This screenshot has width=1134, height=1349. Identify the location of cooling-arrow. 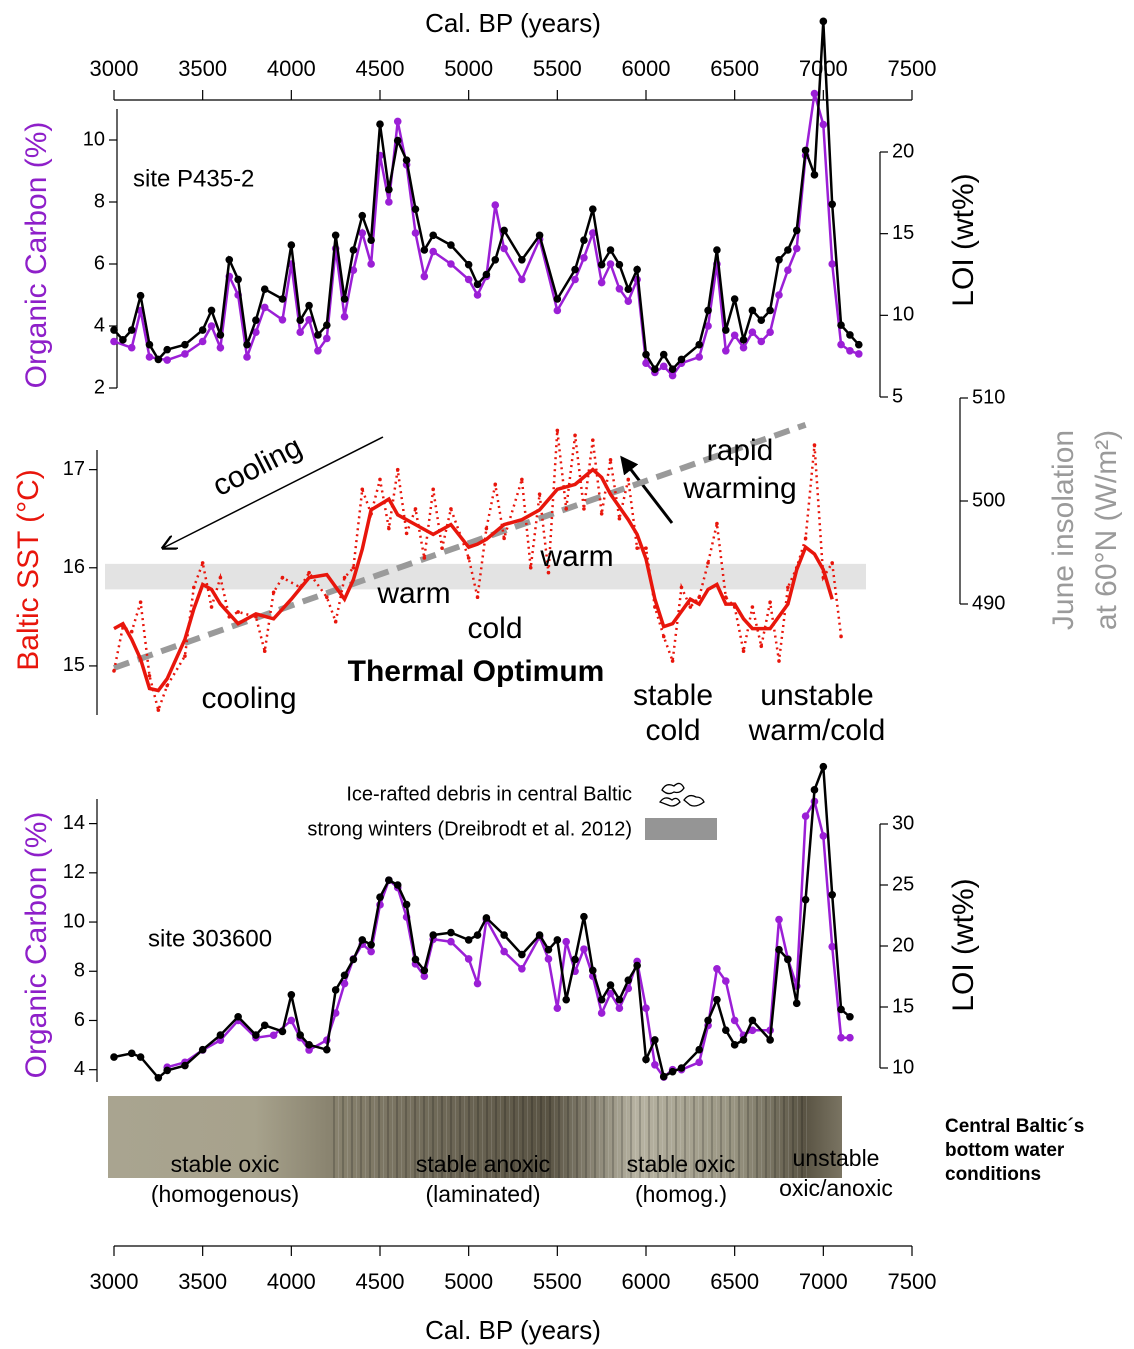
(273, 492).